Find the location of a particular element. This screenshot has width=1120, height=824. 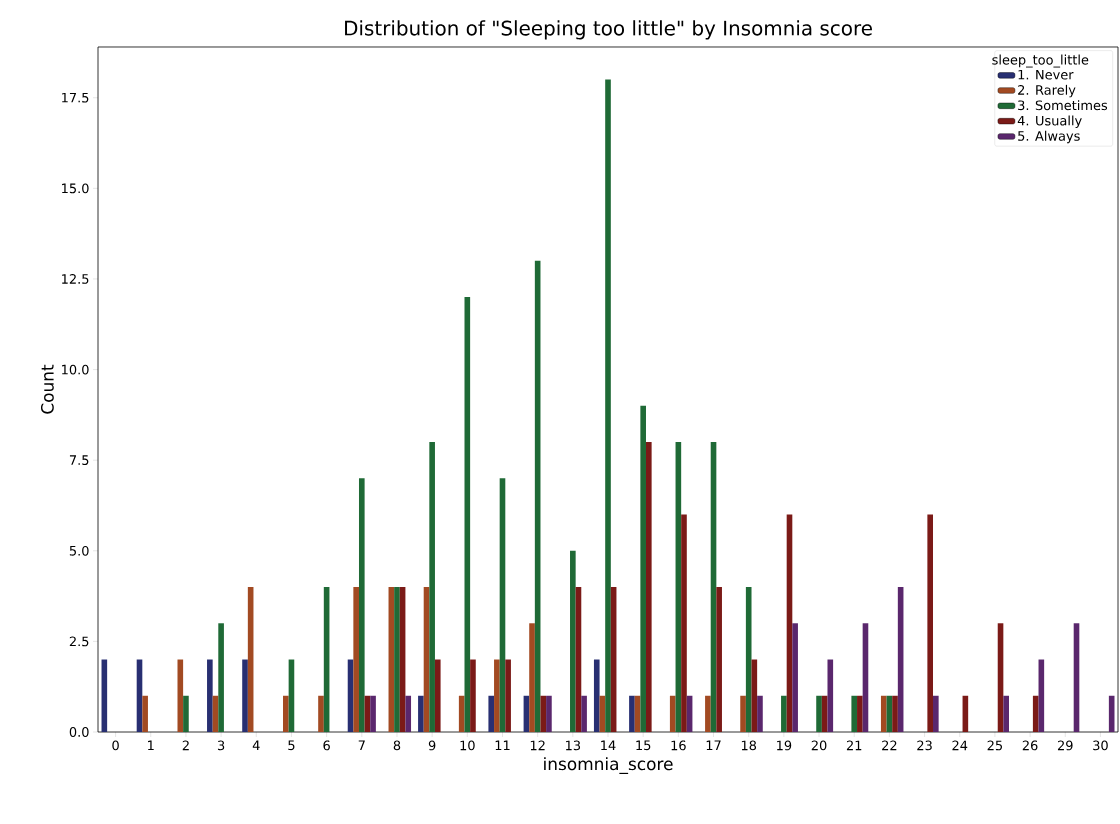

y-tick-label: 5.0 is located at coordinates (79, 550).